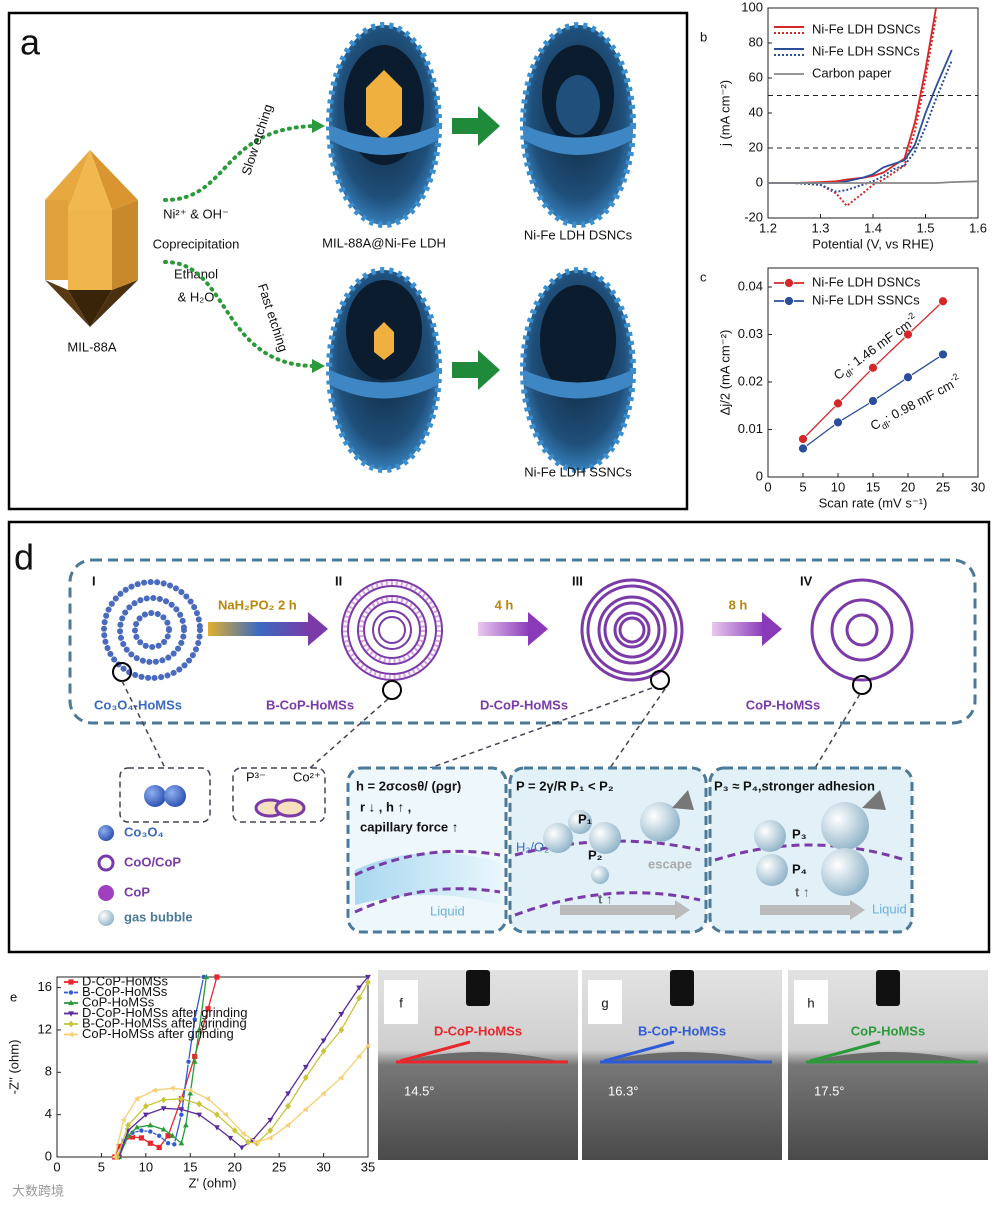 The image size is (1005, 1209). I want to click on plot-frame, so click(212, 1067).